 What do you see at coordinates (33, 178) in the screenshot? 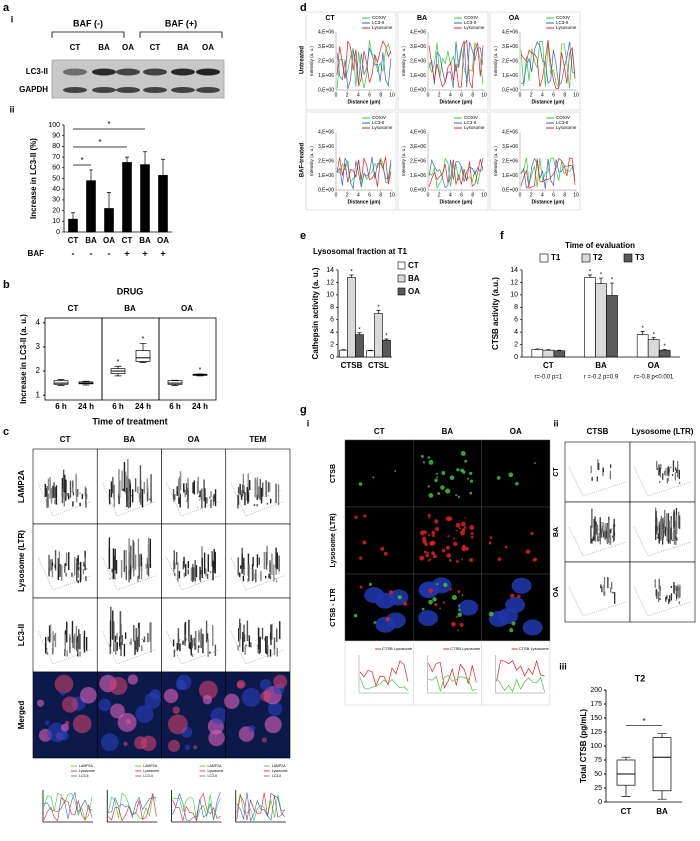
I see `y-axis-label: Increase in LC3-II (%)` at bounding box center [33, 178].